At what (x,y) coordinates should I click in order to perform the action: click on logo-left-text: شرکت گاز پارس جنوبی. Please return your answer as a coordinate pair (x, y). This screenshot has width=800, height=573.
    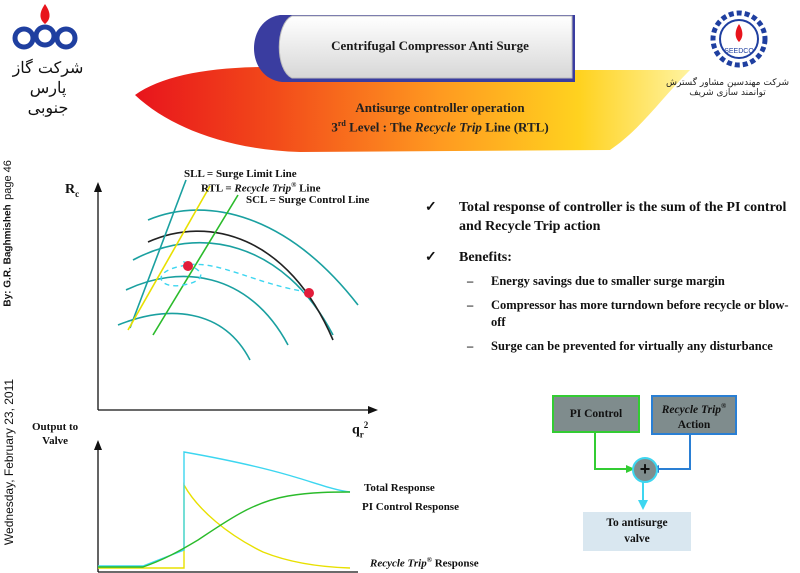
    Looking at the image, I should click on (48, 87).